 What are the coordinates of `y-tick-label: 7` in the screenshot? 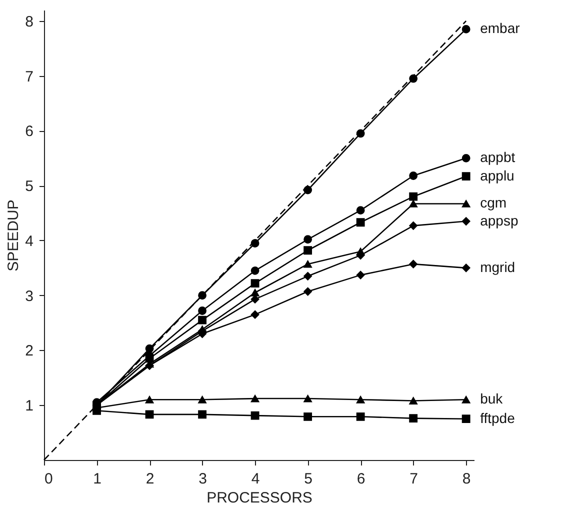 It's located at (29, 77).